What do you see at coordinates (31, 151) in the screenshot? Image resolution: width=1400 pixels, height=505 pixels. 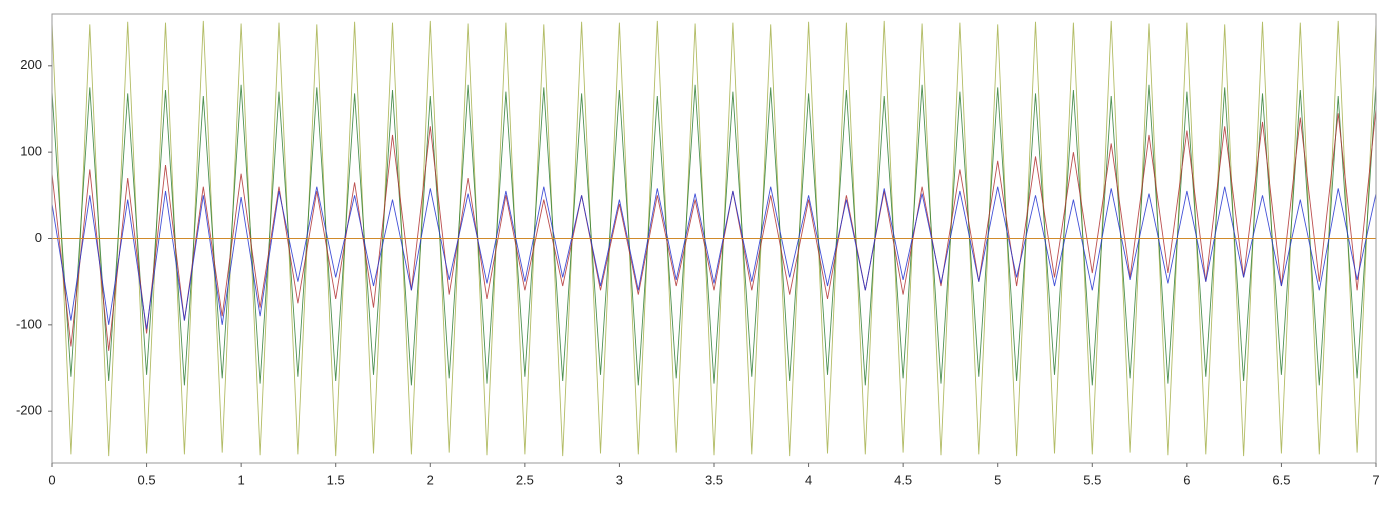 I see `y-tick-label: 100` at bounding box center [31, 151].